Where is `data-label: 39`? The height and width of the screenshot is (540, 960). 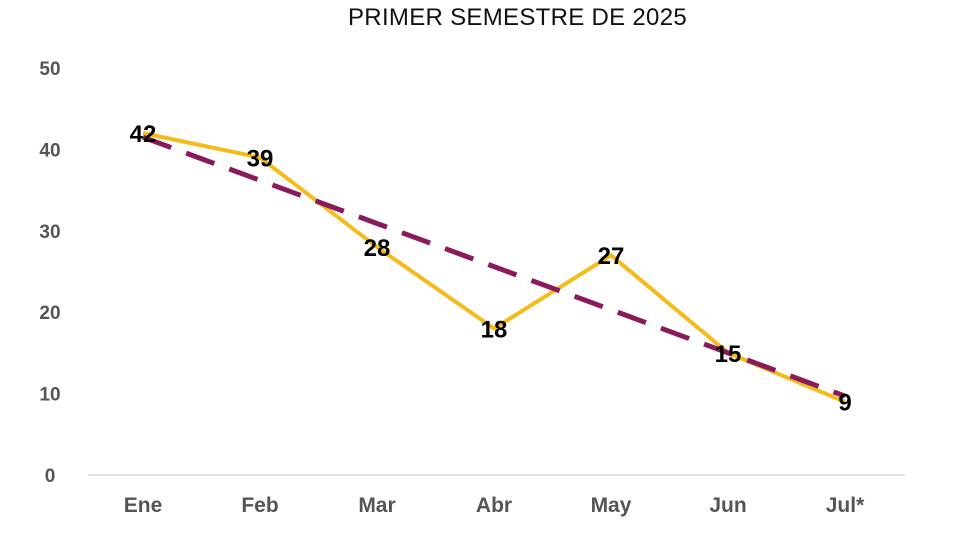 data-label: 39 is located at coordinates (260, 159).